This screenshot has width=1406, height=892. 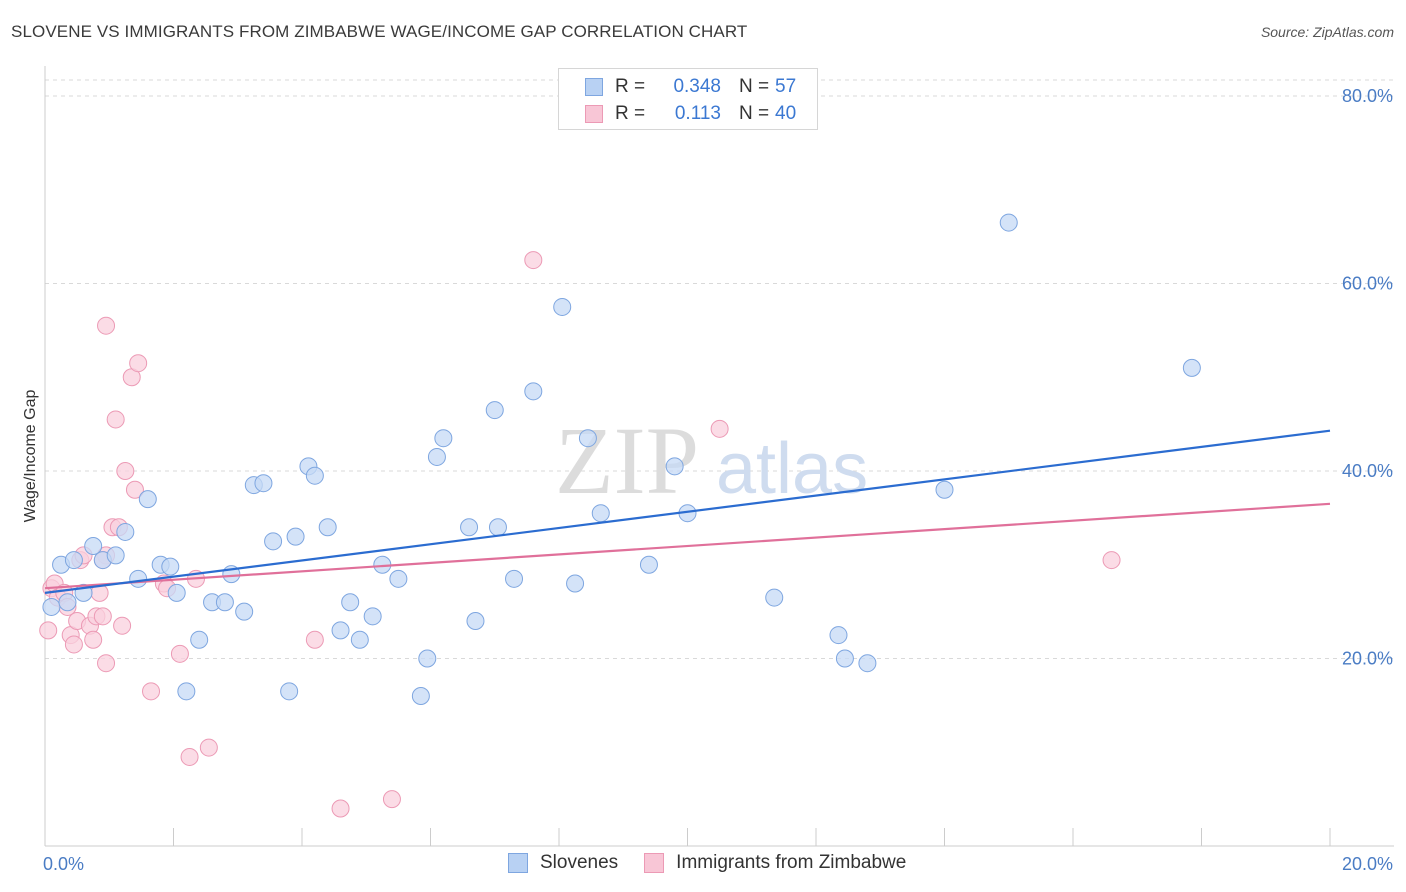 I want to click on legend-row-zimbabwe: R = 0.113 N = 40, so click(x=690, y=114).